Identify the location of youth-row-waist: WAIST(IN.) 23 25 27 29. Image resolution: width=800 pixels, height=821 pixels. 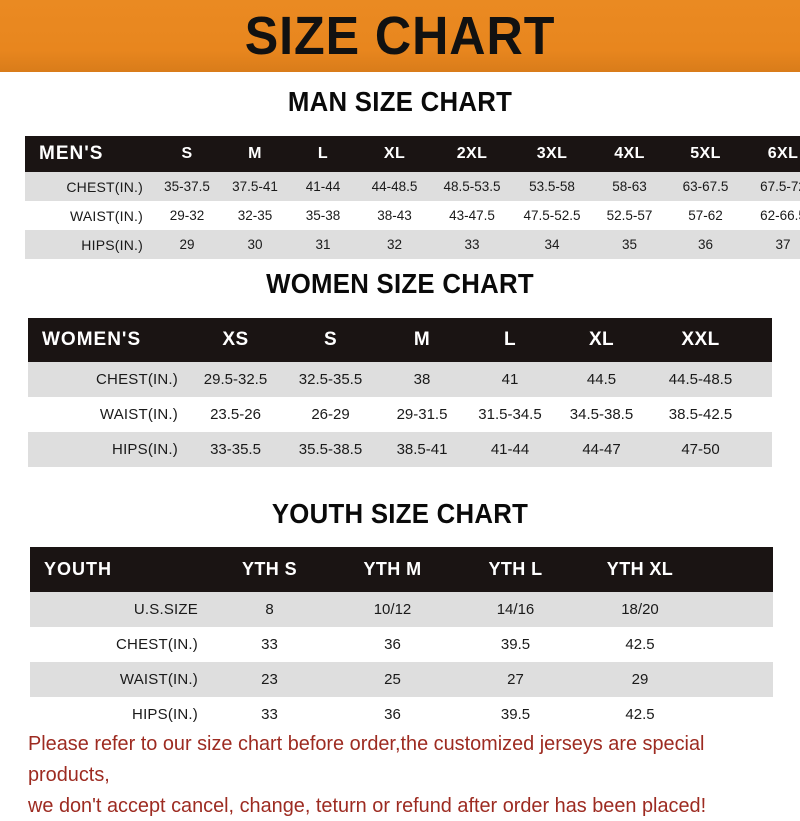
(401, 679).